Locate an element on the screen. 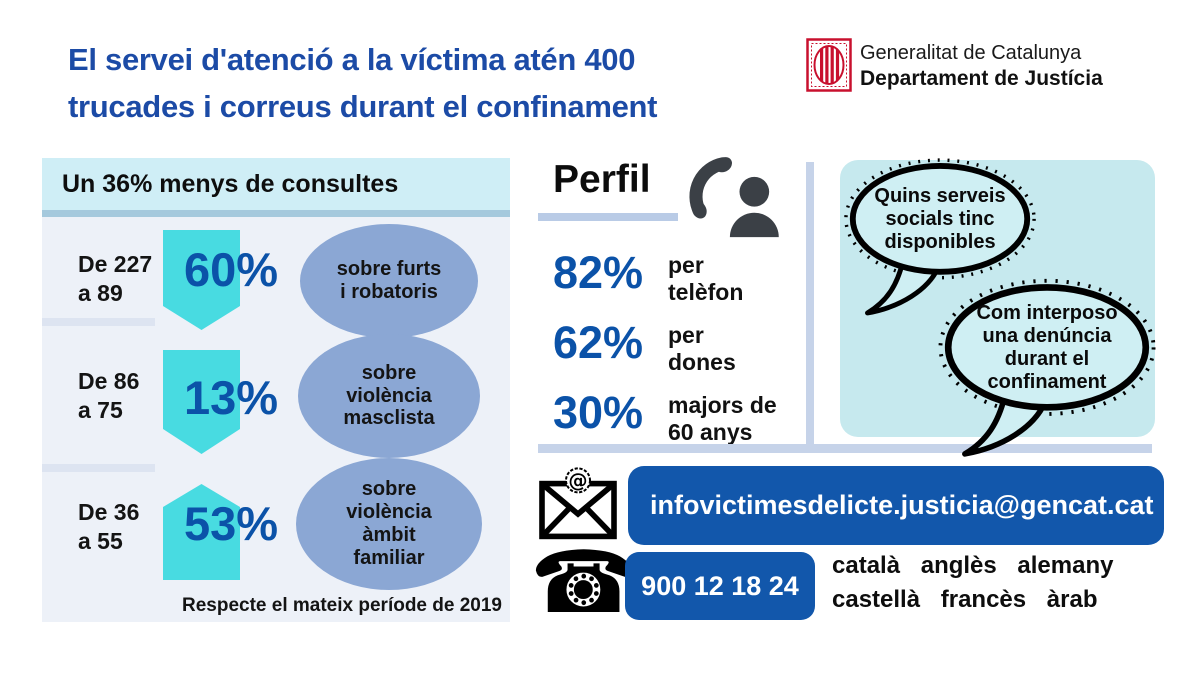 This screenshot has width=1200, height=675. row1-percent: 60% is located at coordinates (231, 269).